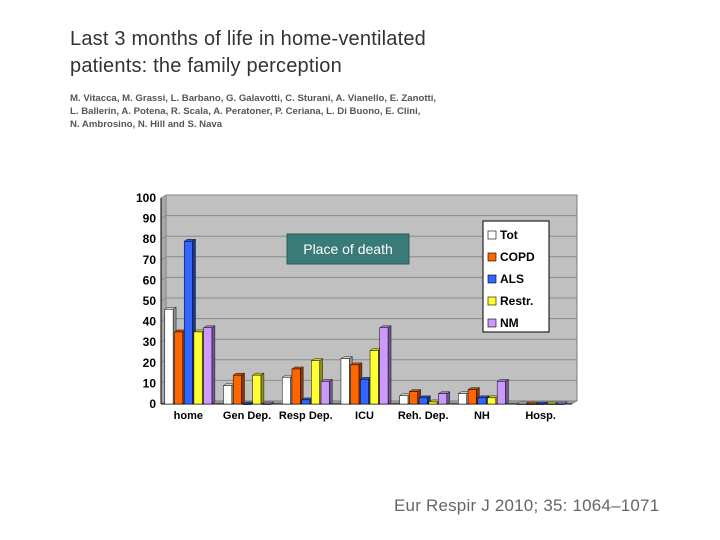 The image size is (720, 540). What do you see at coordinates (152, 404) in the screenshot?
I see `y-tick-label: 0` at bounding box center [152, 404].